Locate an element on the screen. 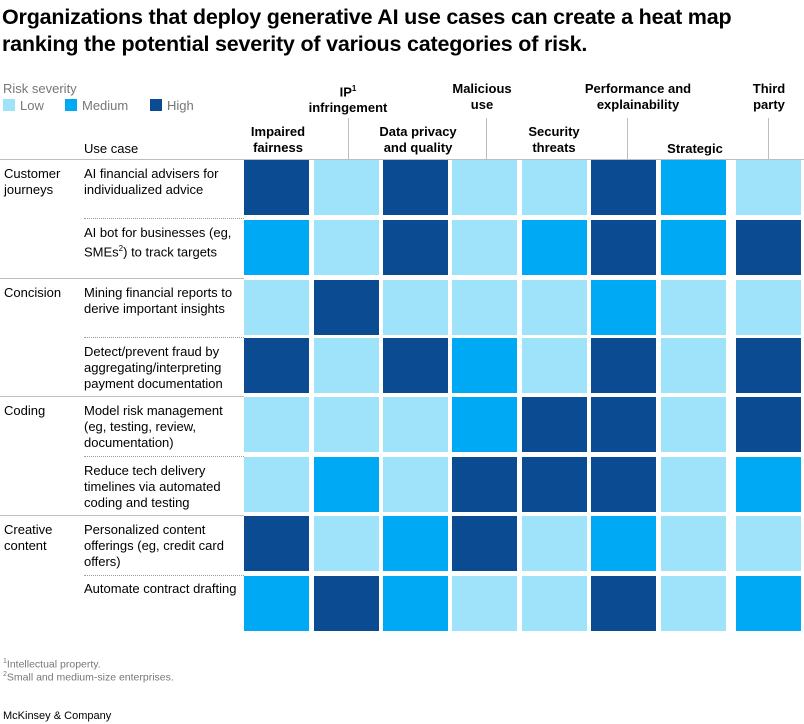  legend-label-medium: Medium is located at coordinates (105, 105).